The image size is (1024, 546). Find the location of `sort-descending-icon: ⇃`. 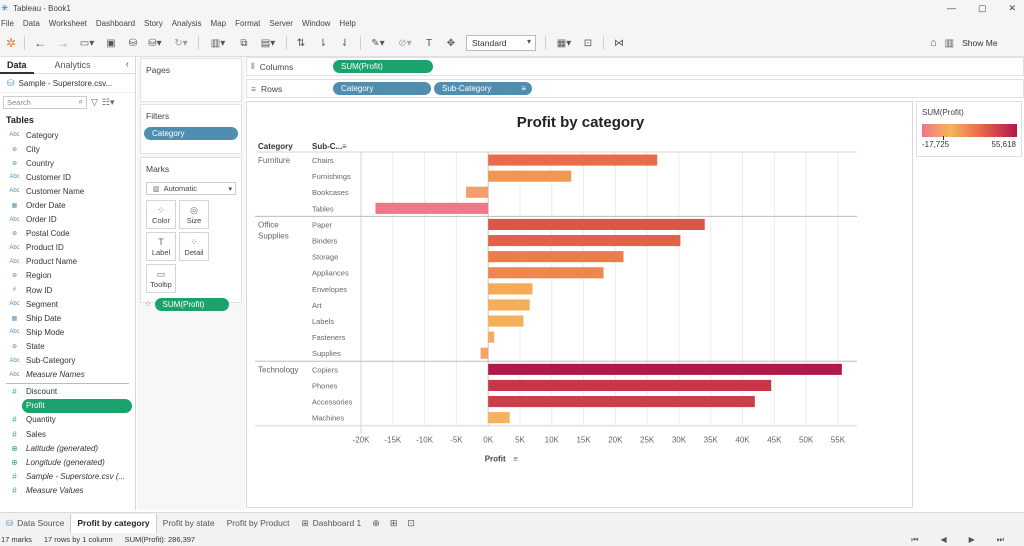

sort-descending-icon: ⇃ is located at coordinates (345, 43).